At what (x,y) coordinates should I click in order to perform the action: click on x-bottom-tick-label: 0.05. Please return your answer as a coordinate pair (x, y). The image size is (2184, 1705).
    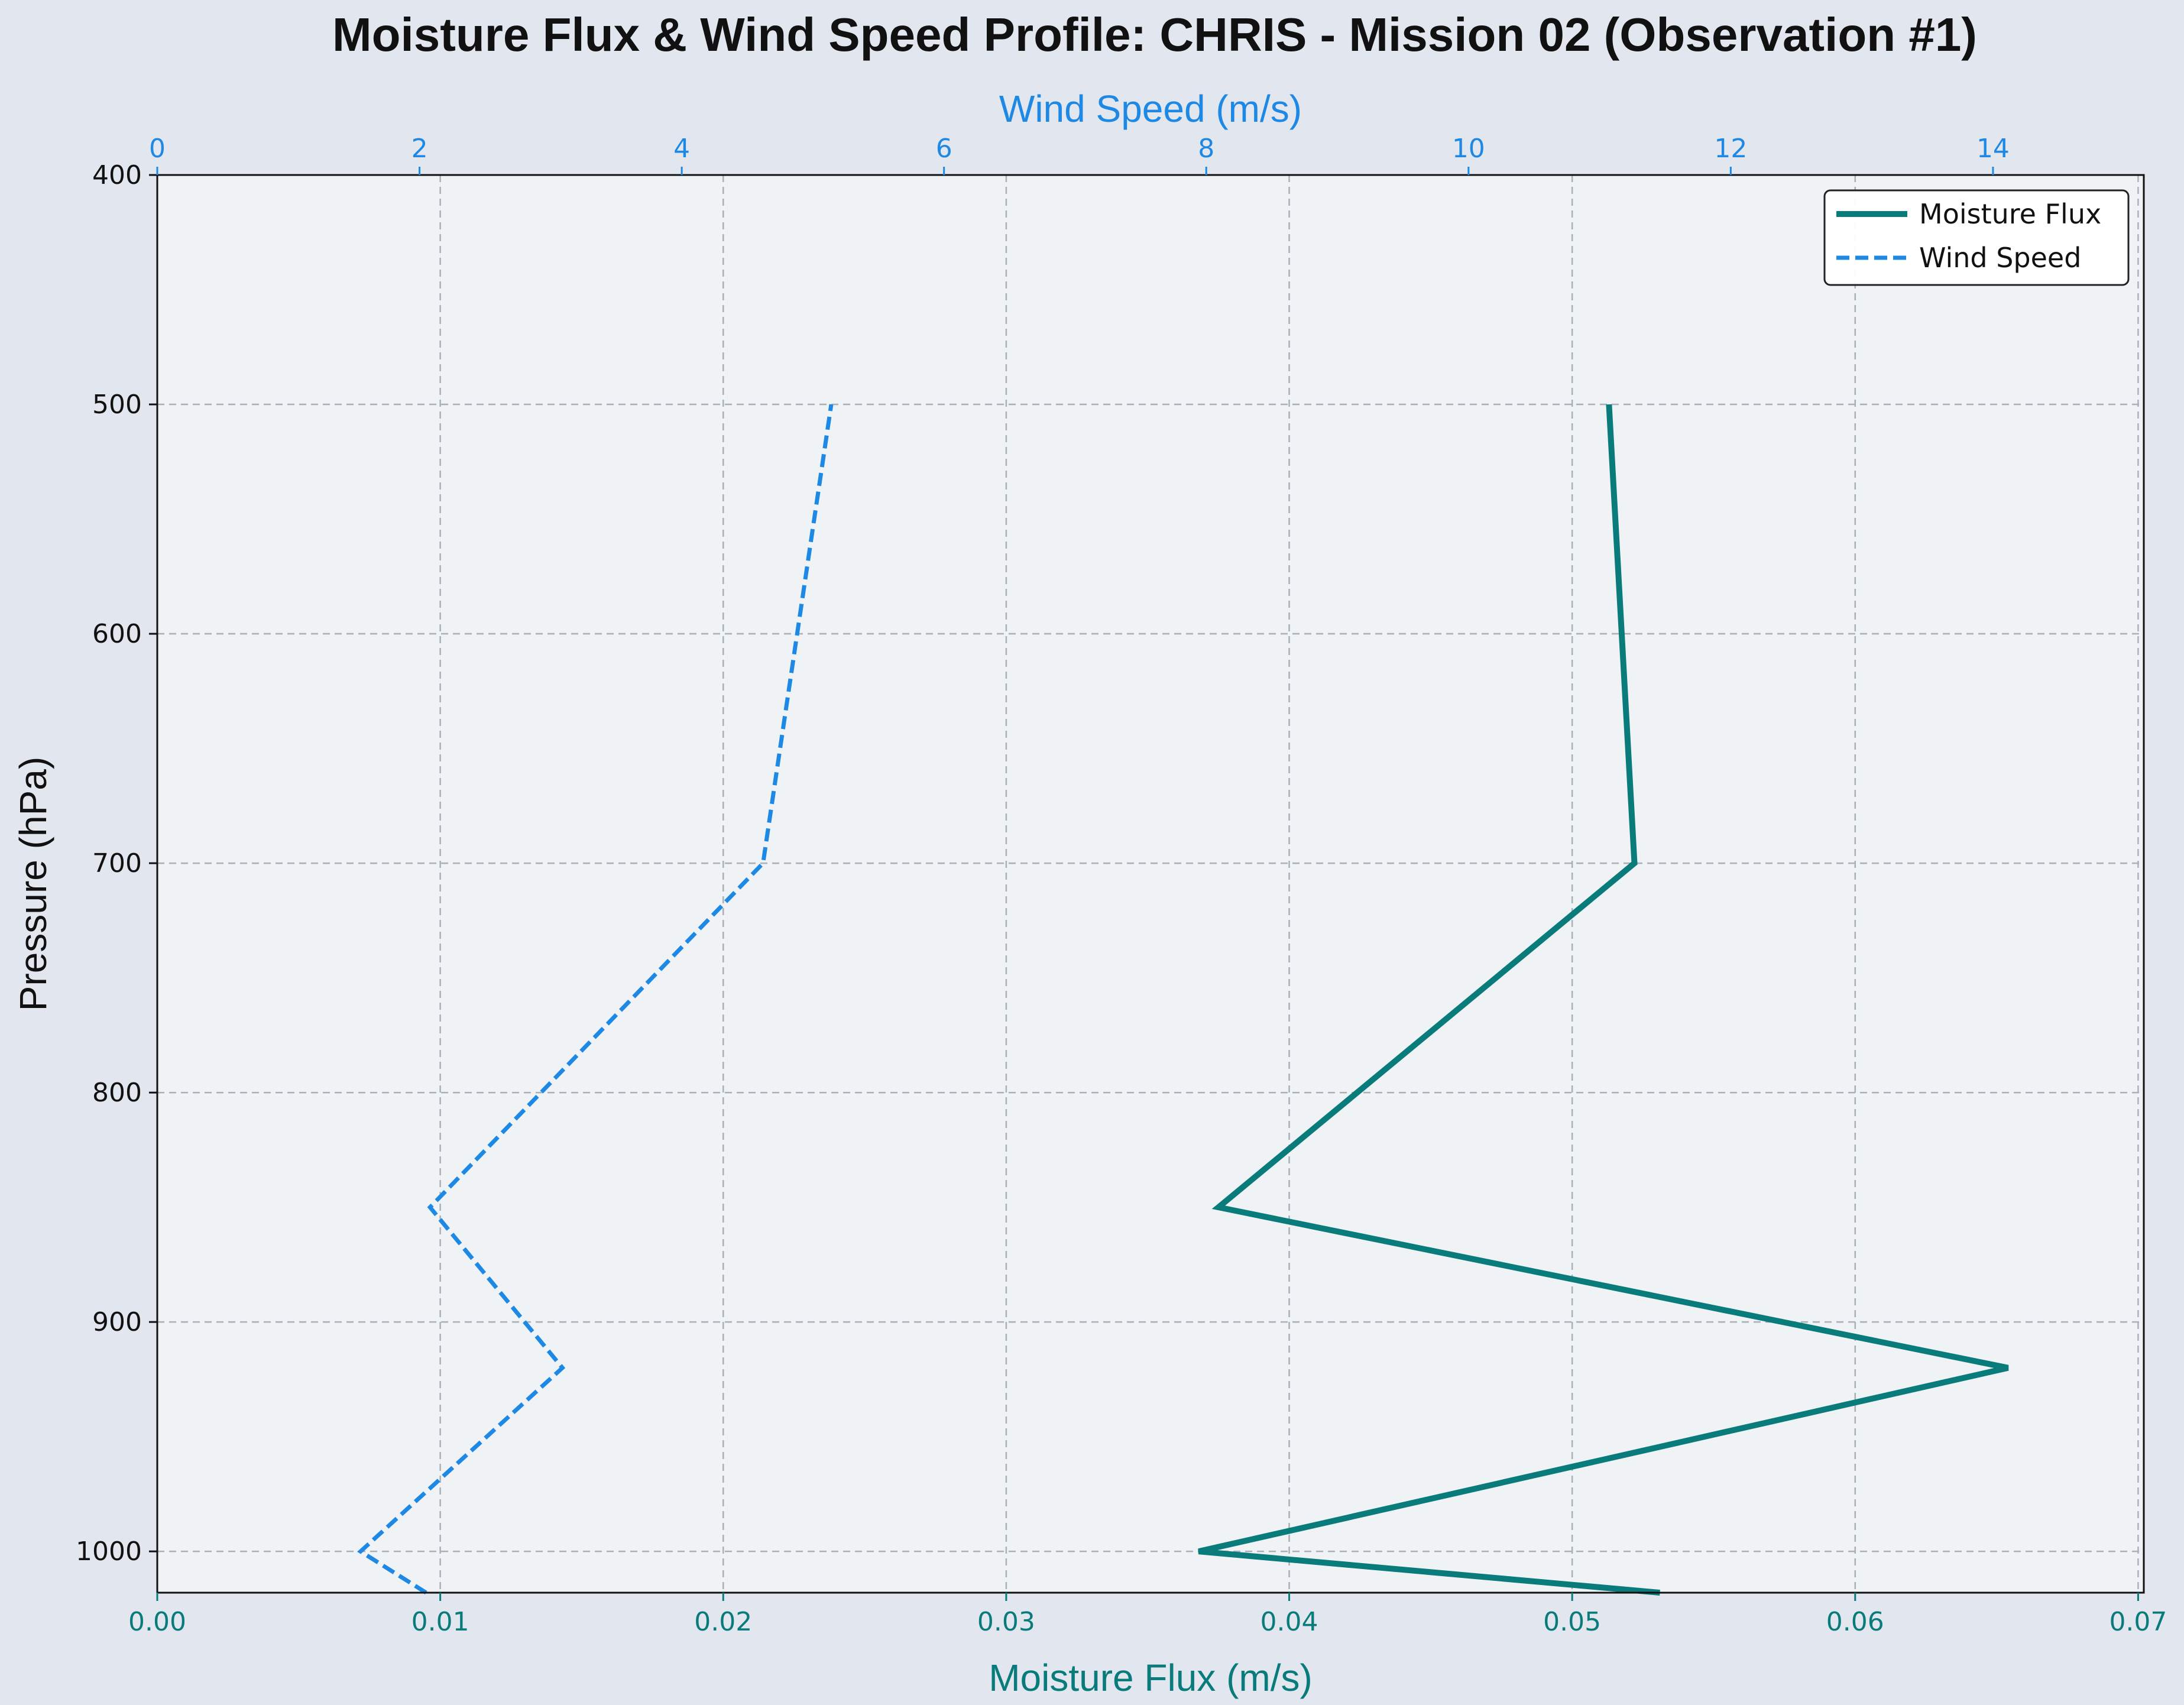
    Looking at the image, I should click on (1572, 1622).